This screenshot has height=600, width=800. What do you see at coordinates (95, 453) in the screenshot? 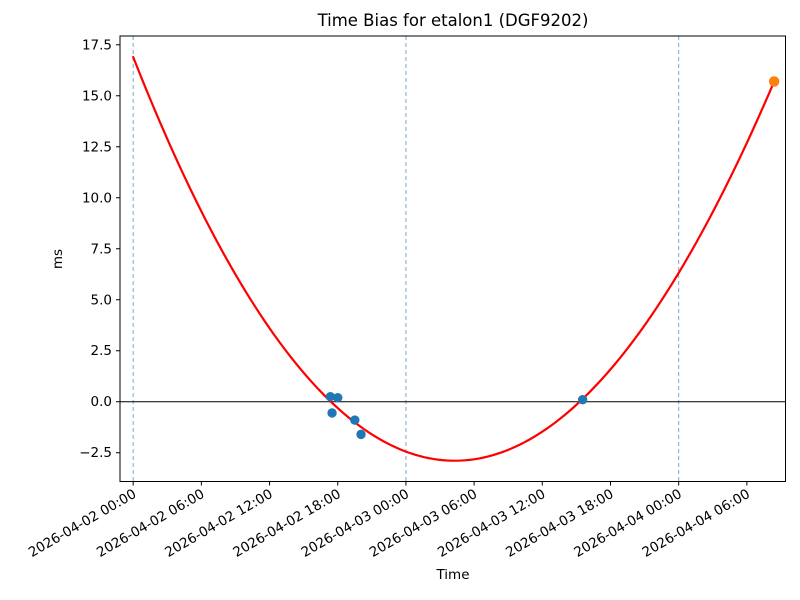
I see `y-tick-label: −2.5` at bounding box center [95, 453].